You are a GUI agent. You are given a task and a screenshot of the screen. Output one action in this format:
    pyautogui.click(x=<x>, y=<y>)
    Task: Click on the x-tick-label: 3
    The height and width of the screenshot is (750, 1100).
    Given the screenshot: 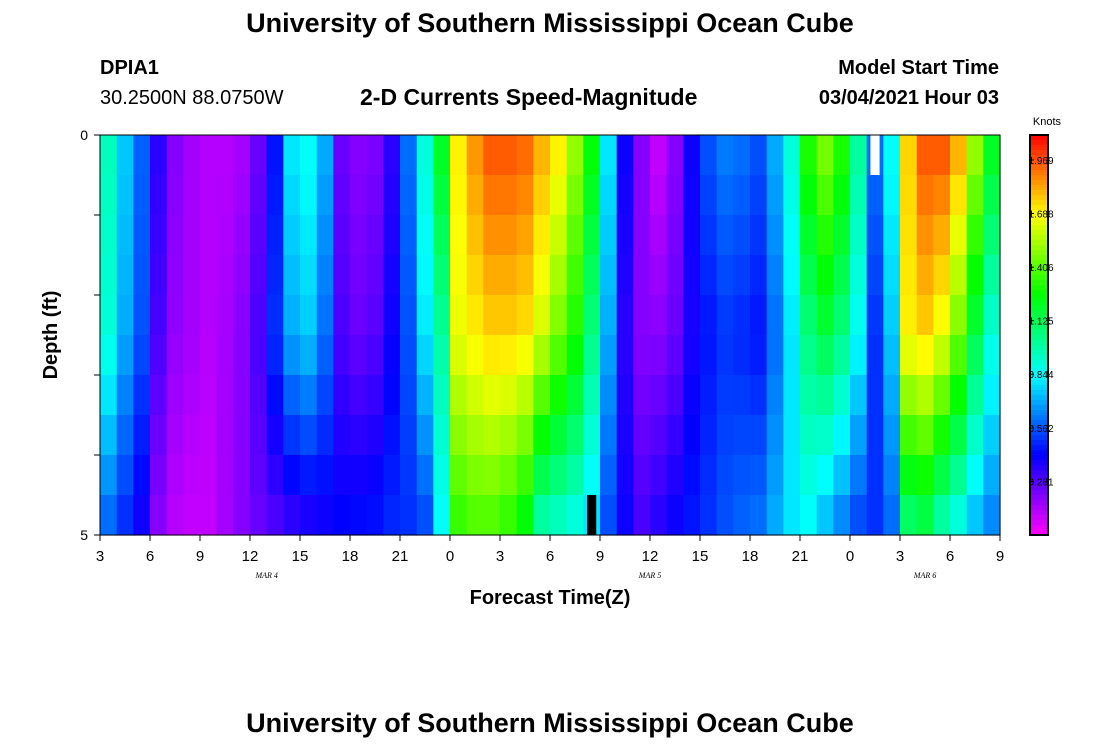 What is the action you would take?
    pyautogui.click(x=900, y=556)
    